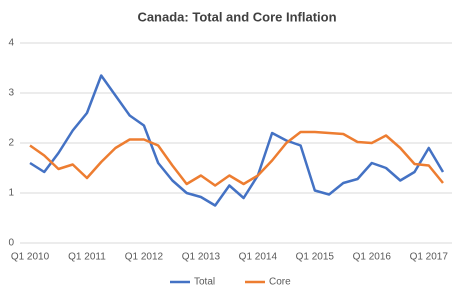 The image size is (474, 301). Describe the element at coordinates (372, 257) in the screenshot. I see `x-tick-label: Q1 2016` at that location.